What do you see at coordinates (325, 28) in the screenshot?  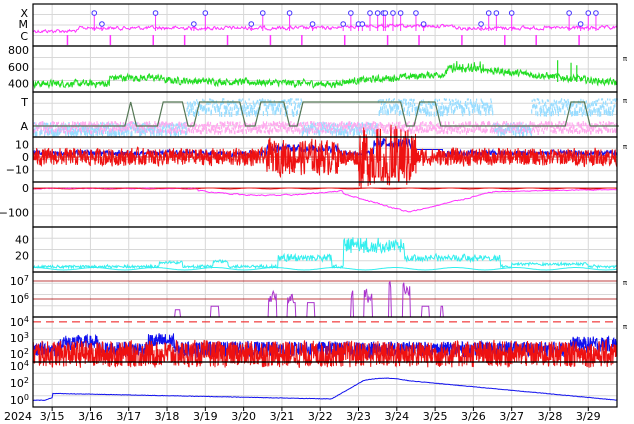 I see `xray-flux-line` at bounding box center [325, 28].